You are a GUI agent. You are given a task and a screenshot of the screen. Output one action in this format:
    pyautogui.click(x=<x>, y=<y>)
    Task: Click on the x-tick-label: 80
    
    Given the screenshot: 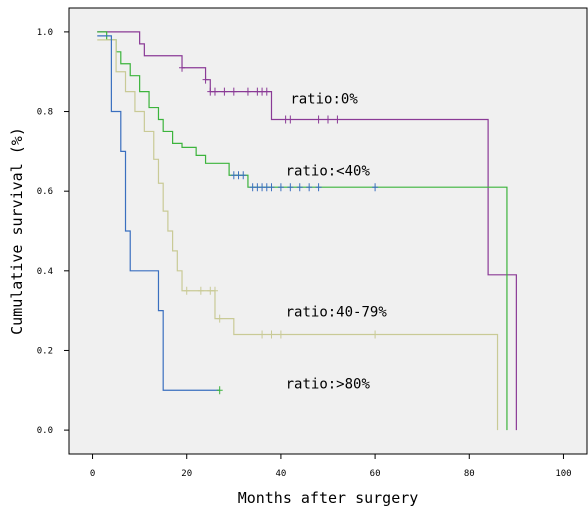 What is the action you would take?
    pyautogui.click(x=469, y=474)
    